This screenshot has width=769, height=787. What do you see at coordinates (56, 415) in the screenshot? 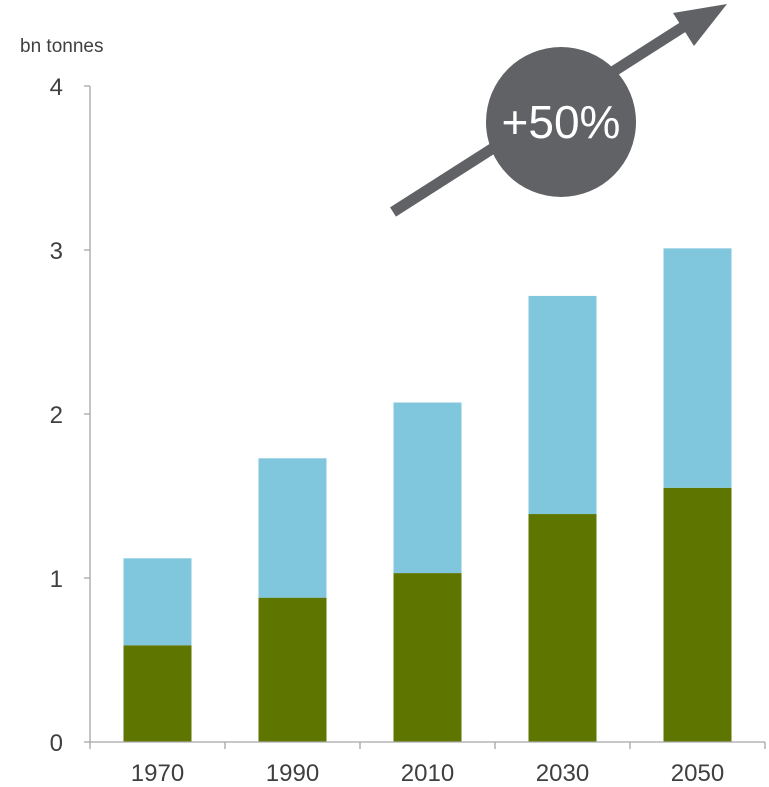
I see `y-tick-label: 2` at bounding box center [56, 415].